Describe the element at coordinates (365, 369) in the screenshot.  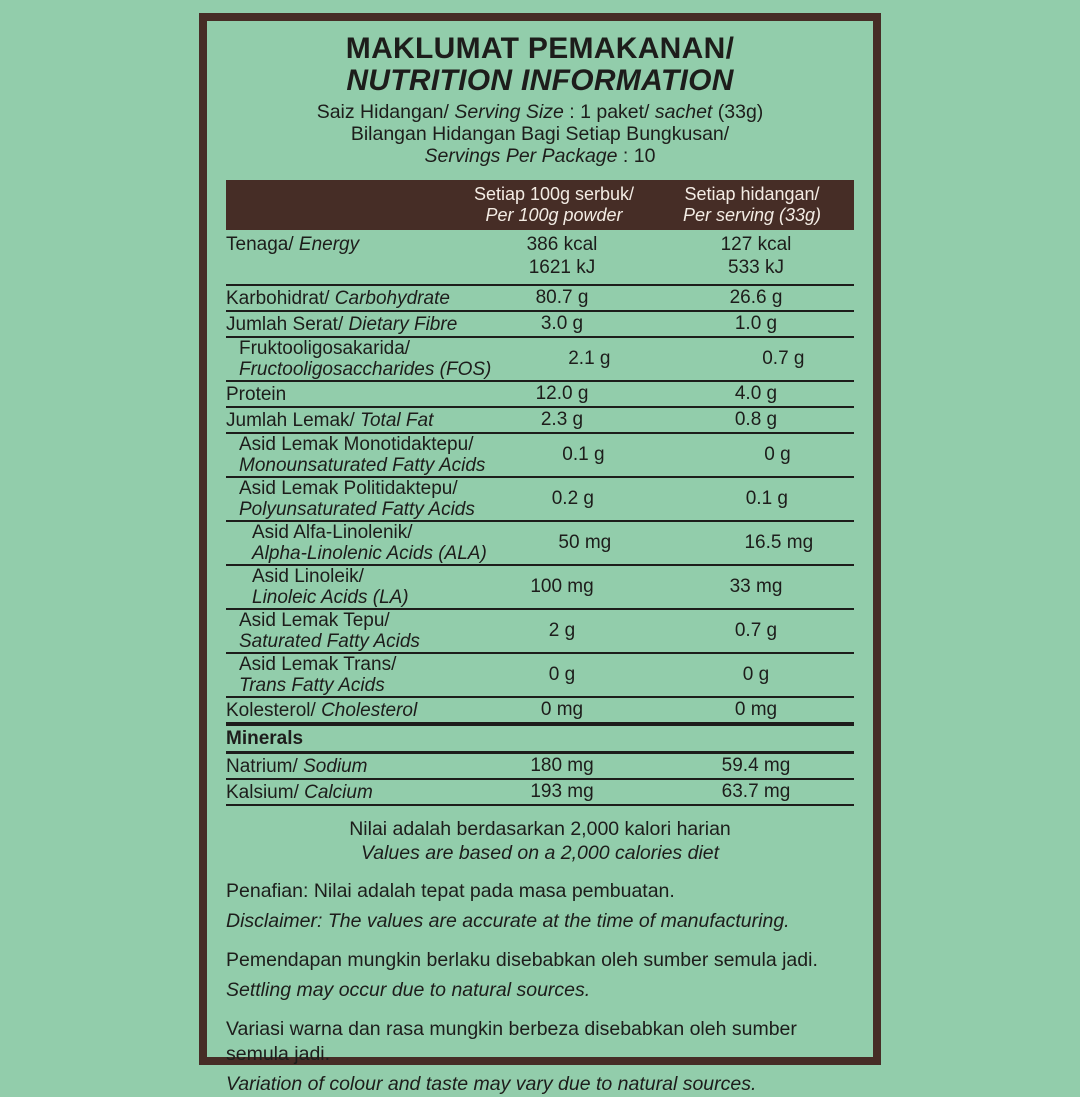
I see `nutrient-name-en: Fructooligosaccharides (FOS)` at that location.